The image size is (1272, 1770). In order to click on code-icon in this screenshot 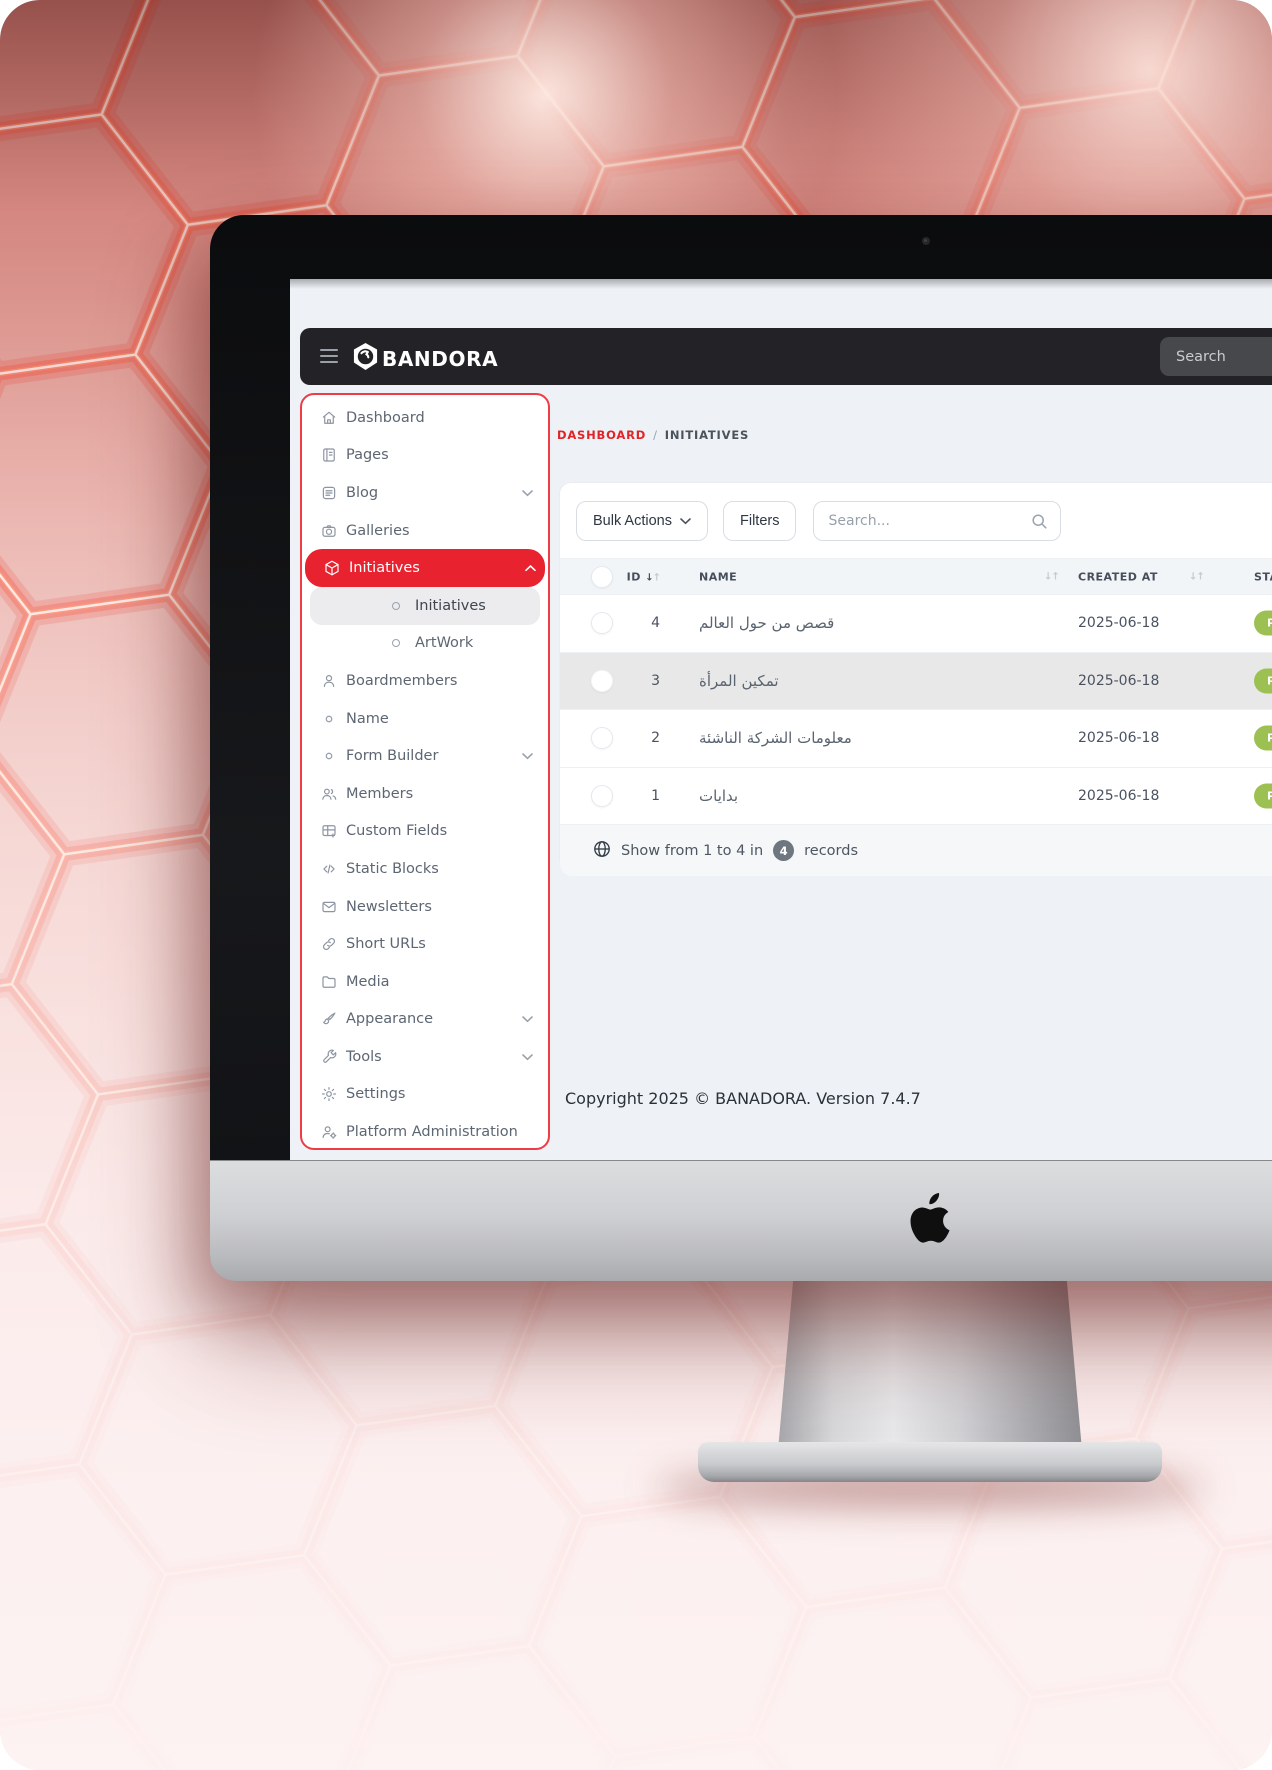, I will do `click(329, 869)`.